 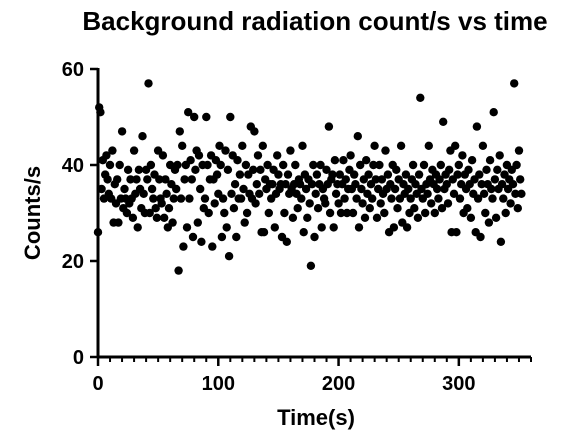 I want to click on x-axis: 0 100 200 300, so click(x=312, y=375).